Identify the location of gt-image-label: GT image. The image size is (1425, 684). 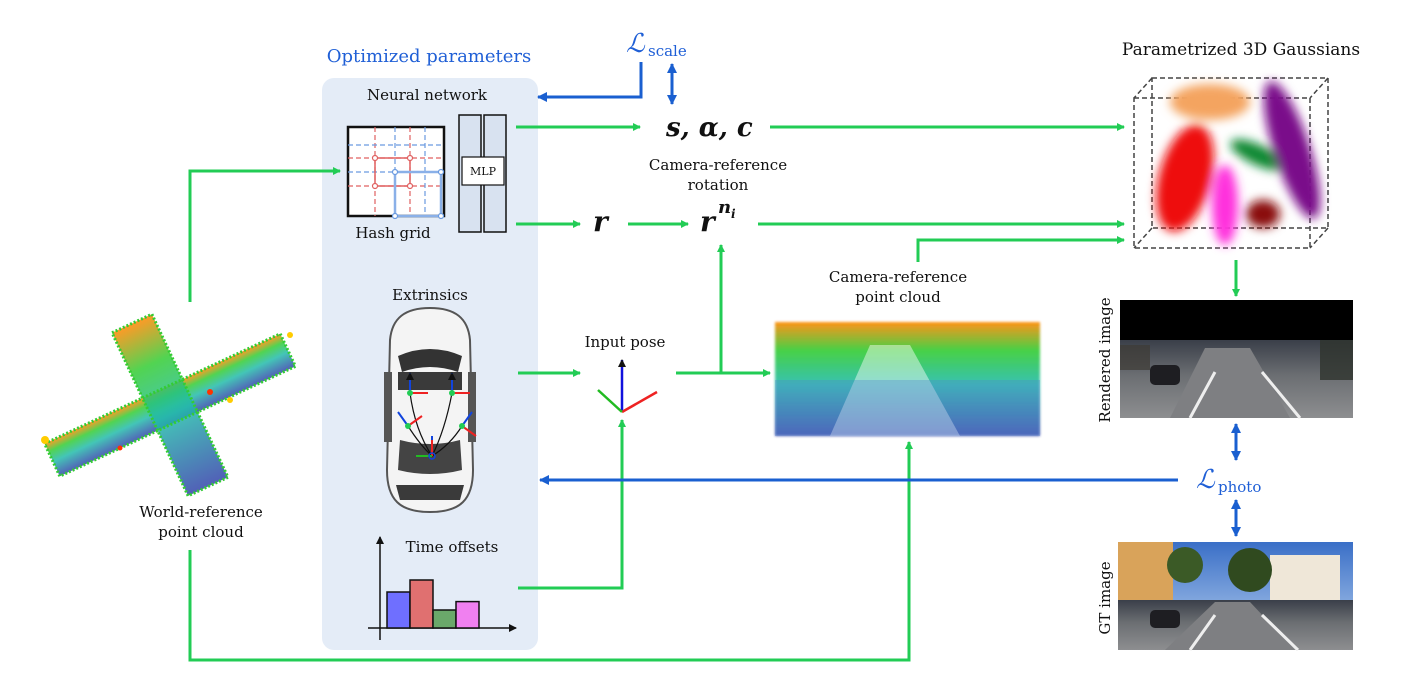
(1105, 597).